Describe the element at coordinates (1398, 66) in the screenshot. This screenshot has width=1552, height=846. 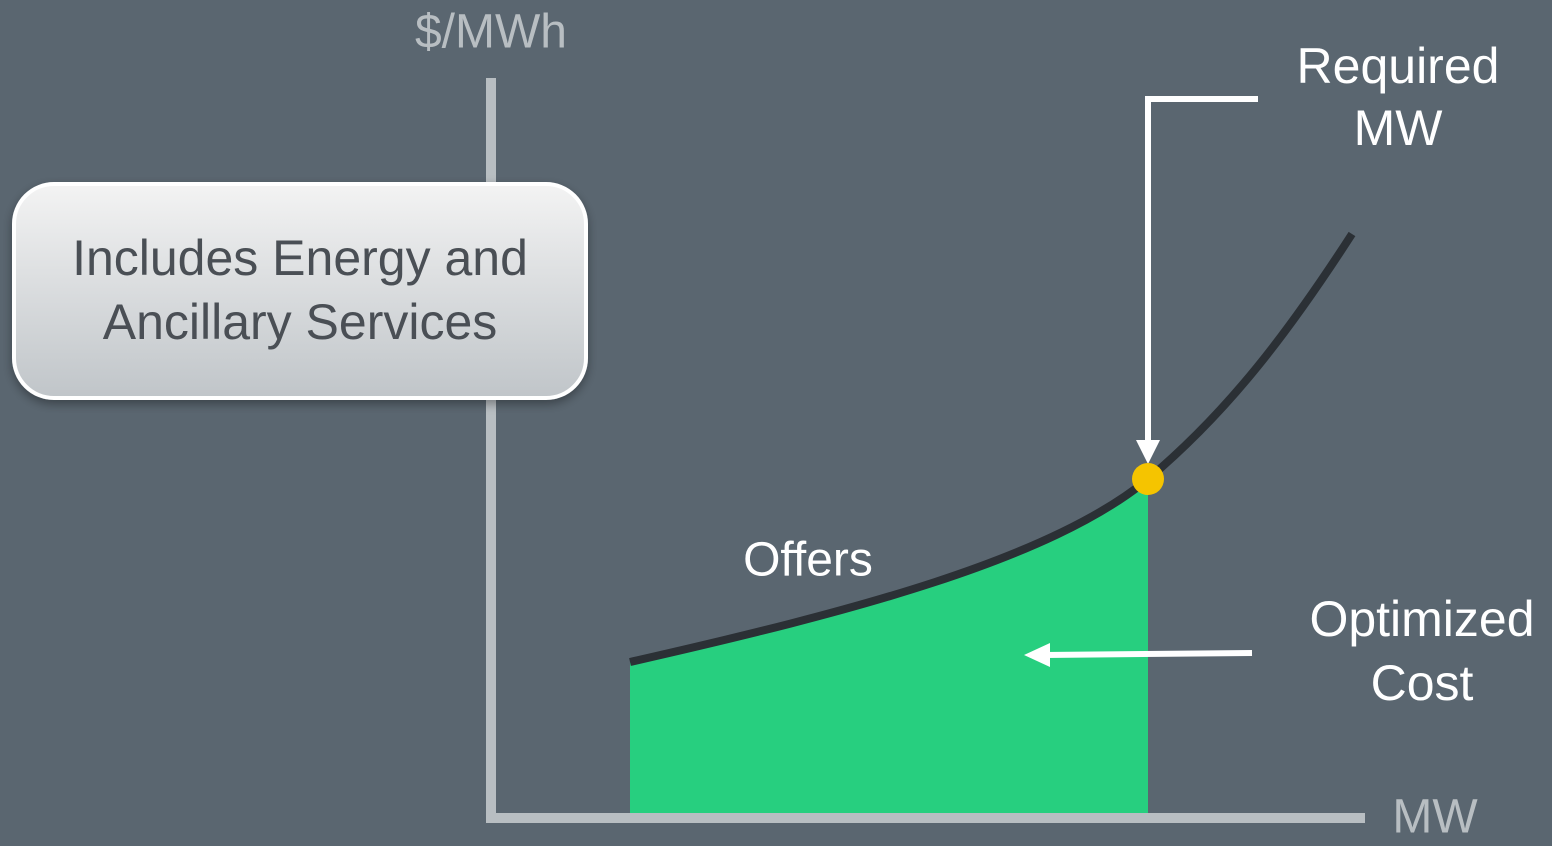
I see `required-label: Required` at that location.